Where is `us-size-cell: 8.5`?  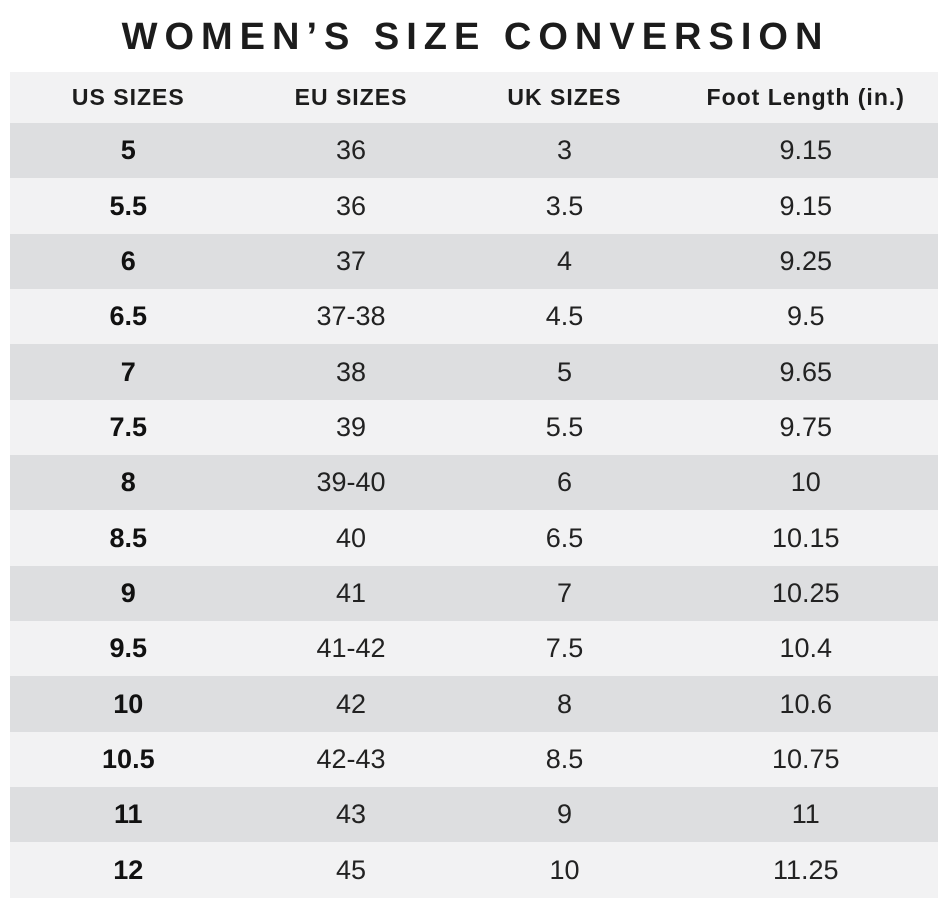 us-size-cell: 8.5 is located at coordinates (128, 537).